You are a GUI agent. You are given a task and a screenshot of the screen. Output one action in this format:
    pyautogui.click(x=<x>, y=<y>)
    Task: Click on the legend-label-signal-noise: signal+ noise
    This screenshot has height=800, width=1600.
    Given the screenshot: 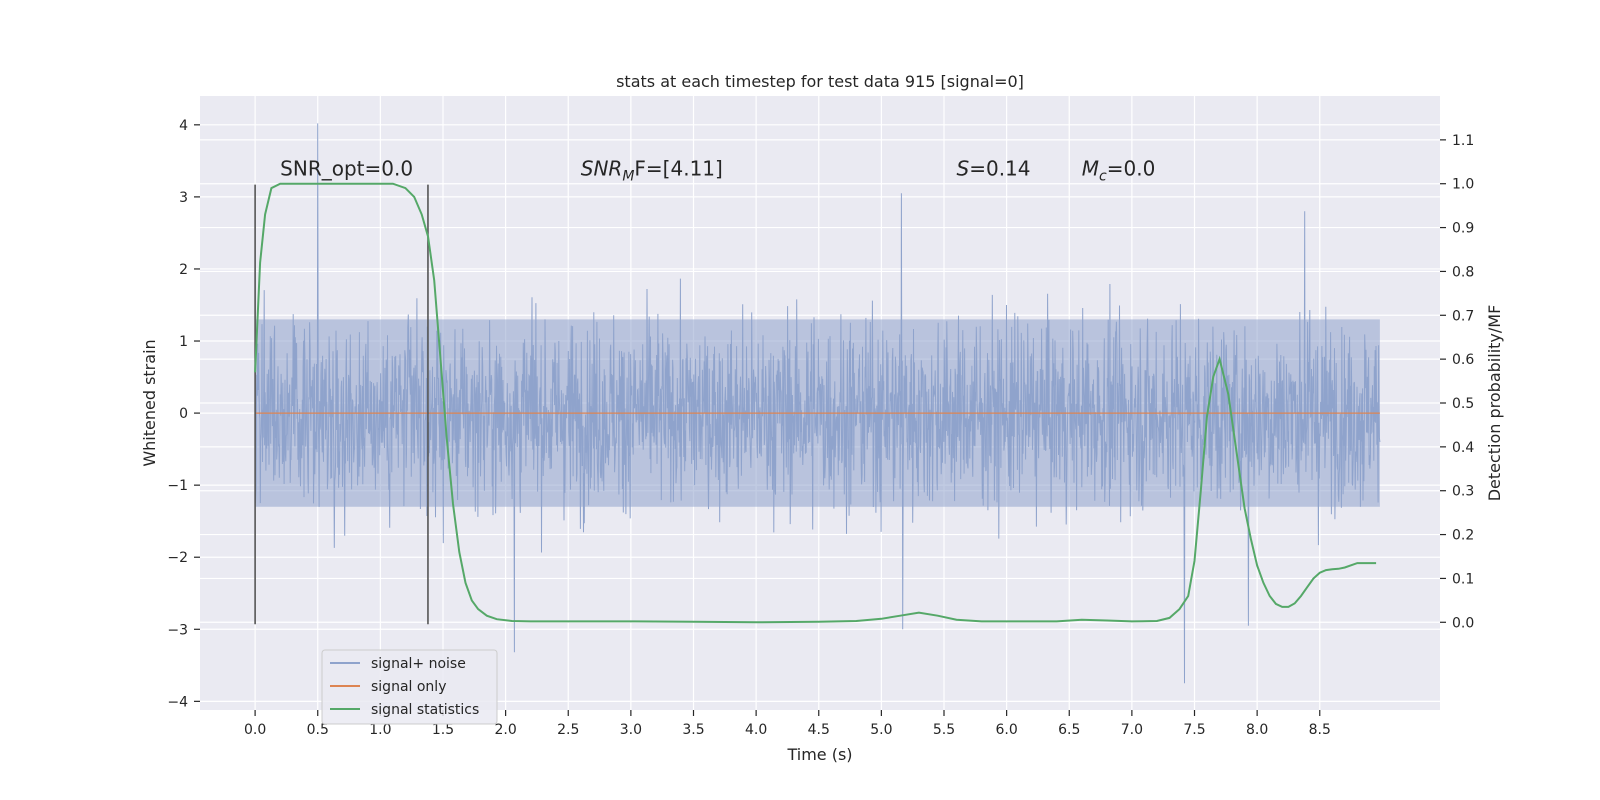 What is the action you would take?
    pyautogui.click(x=418, y=664)
    